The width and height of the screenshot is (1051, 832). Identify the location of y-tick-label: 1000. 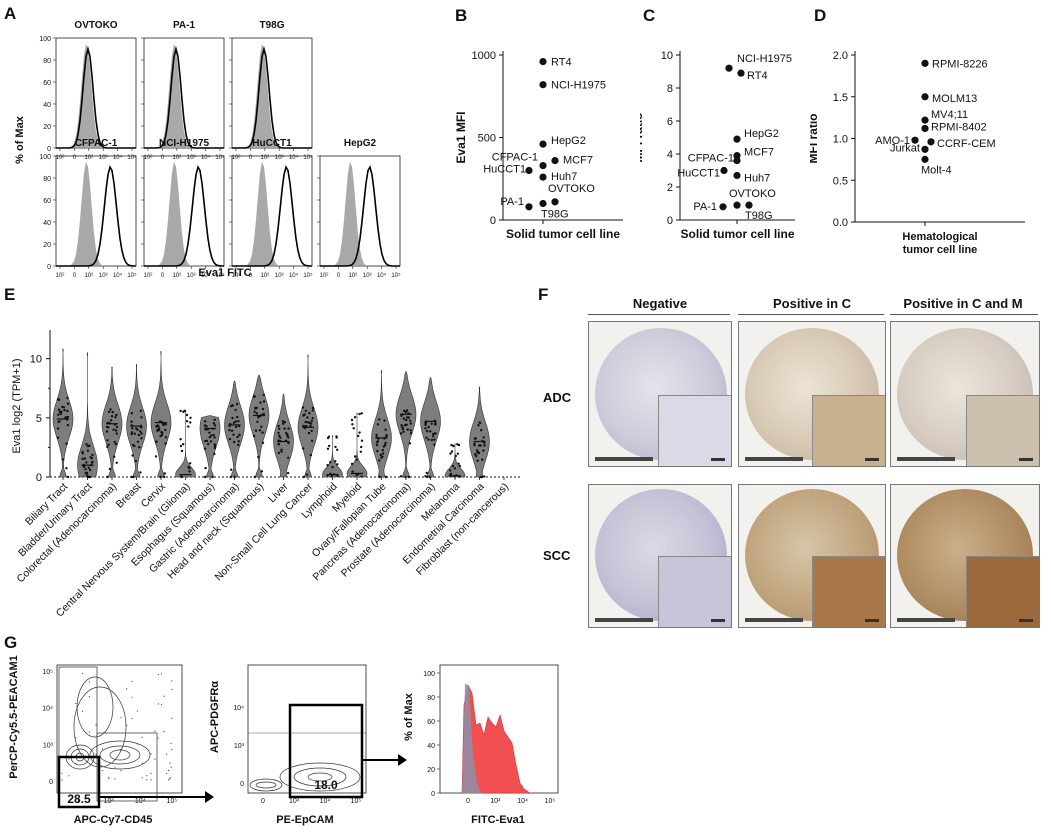
(484, 56).